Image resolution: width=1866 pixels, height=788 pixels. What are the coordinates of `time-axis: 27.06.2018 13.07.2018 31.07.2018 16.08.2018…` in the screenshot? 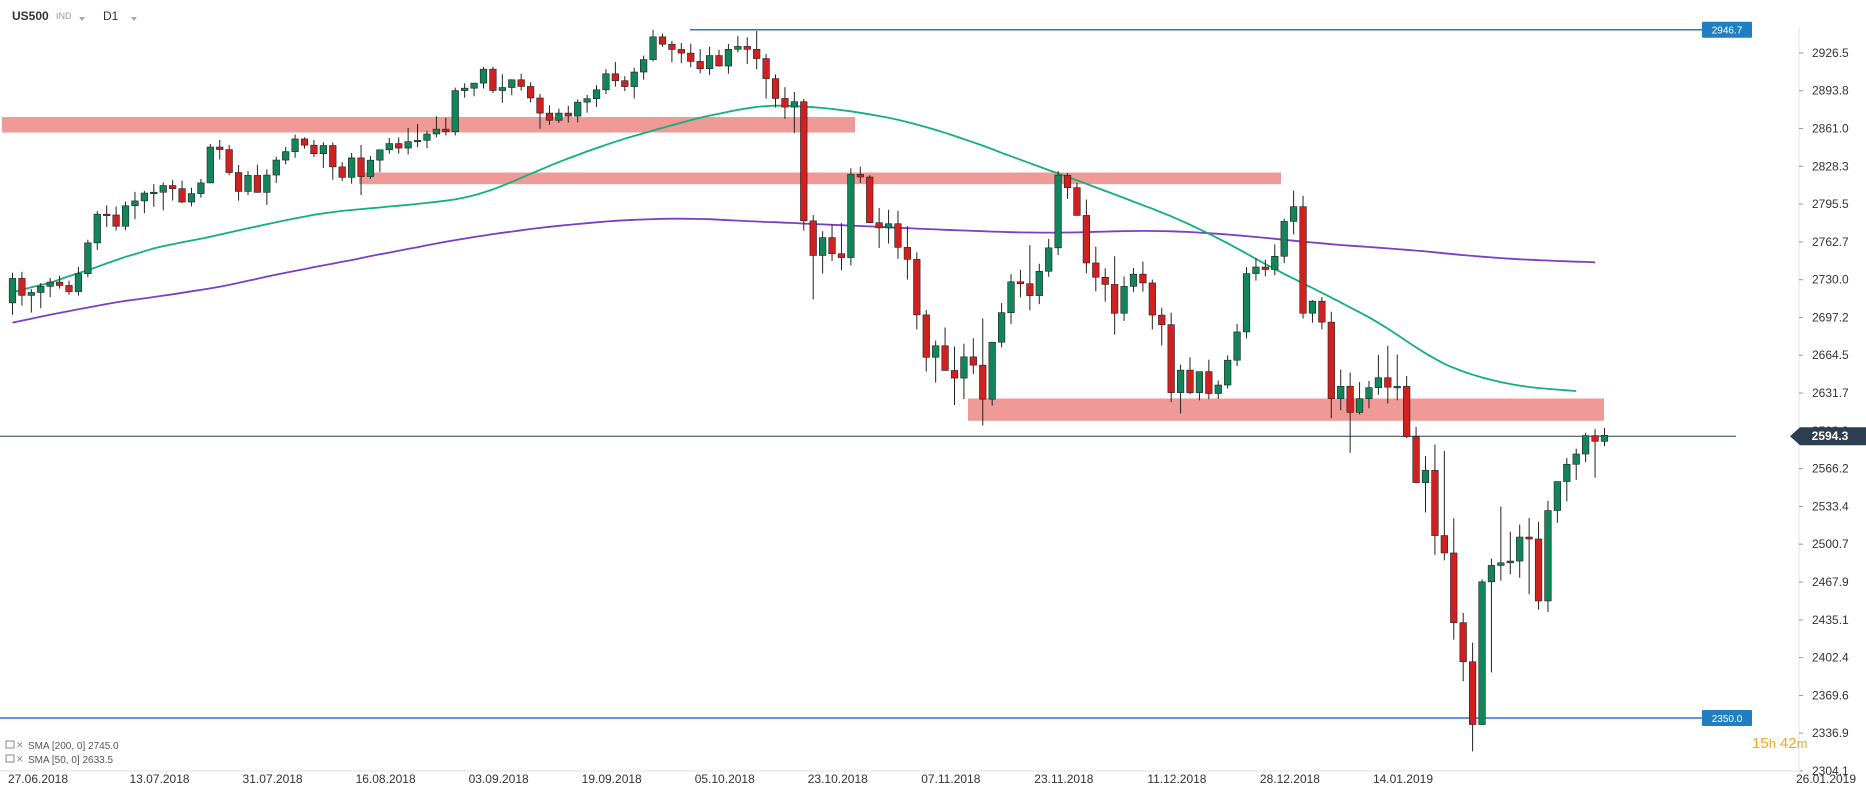 It's located at (928, 778).